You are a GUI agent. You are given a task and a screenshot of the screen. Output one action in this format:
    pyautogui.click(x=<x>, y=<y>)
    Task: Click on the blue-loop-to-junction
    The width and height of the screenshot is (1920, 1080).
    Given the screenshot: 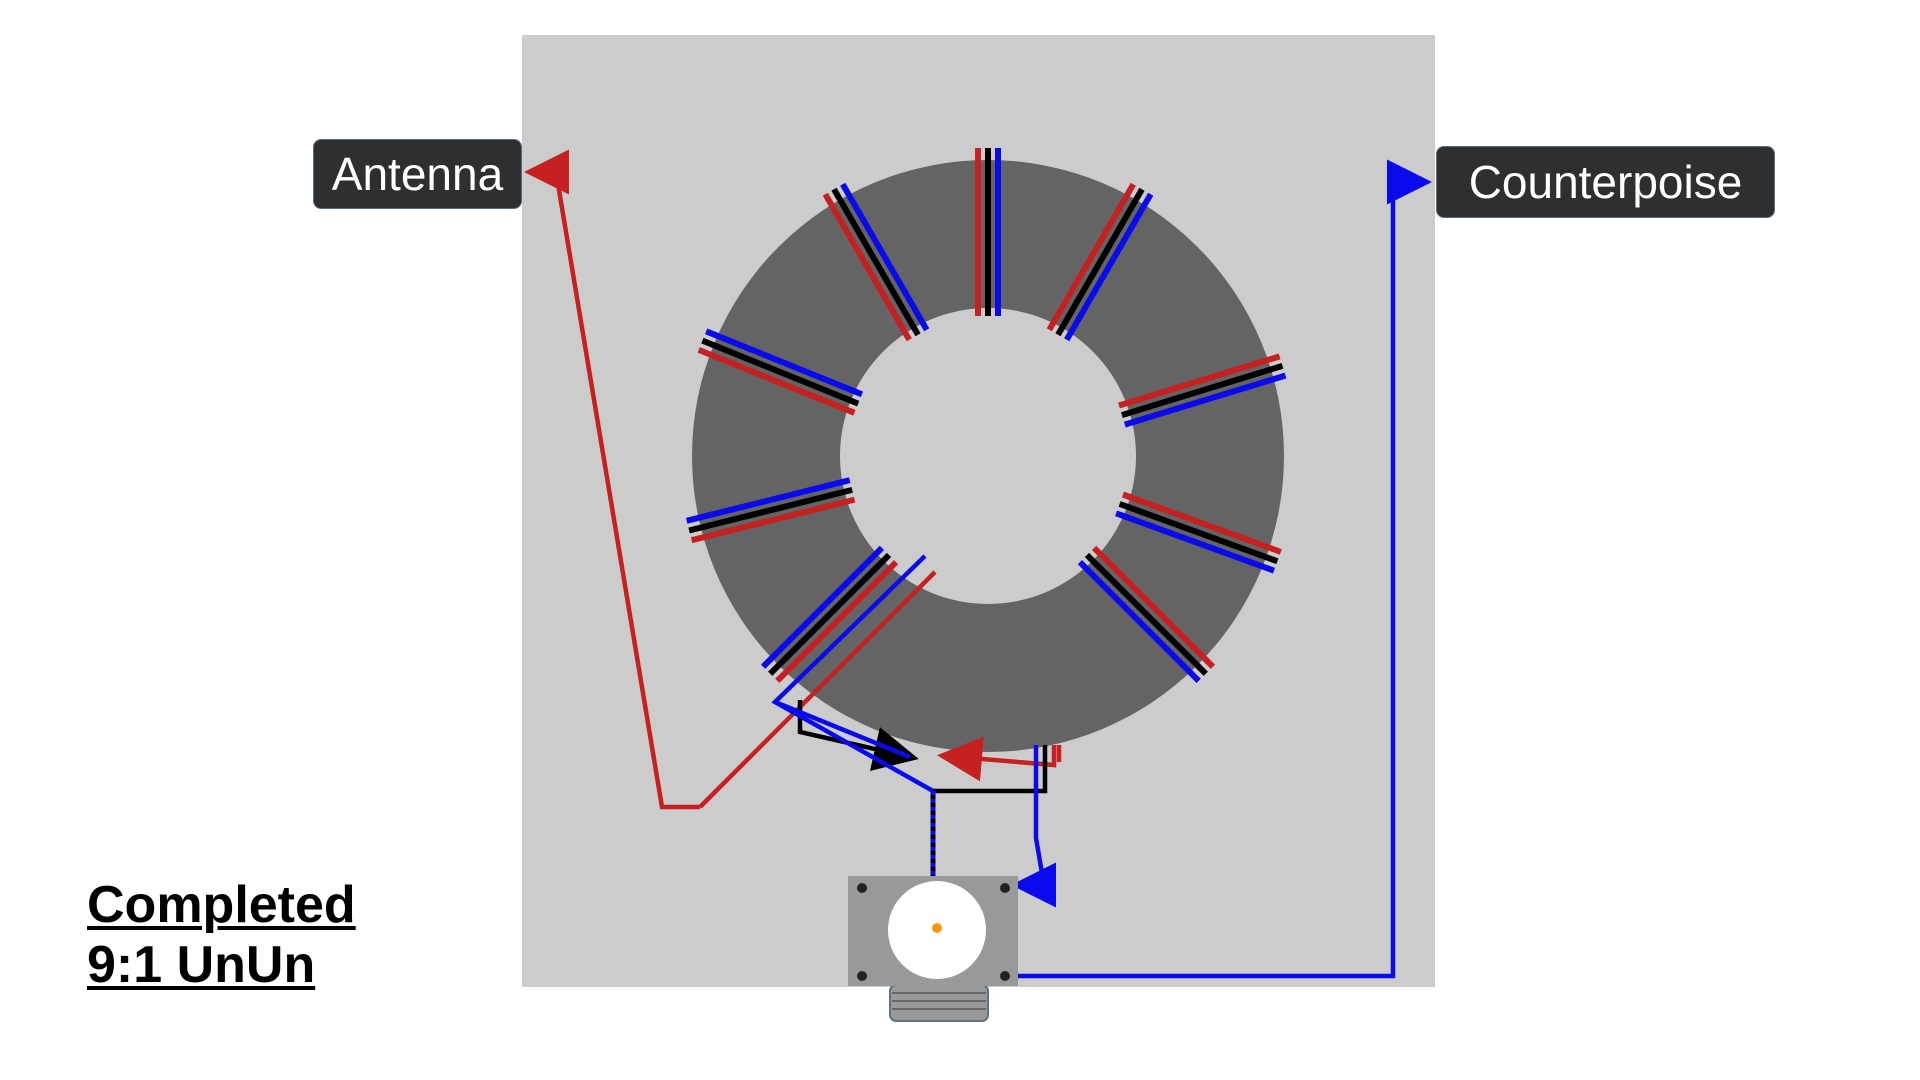 What is the action you would take?
    pyautogui.click(x=842, y=729)
    